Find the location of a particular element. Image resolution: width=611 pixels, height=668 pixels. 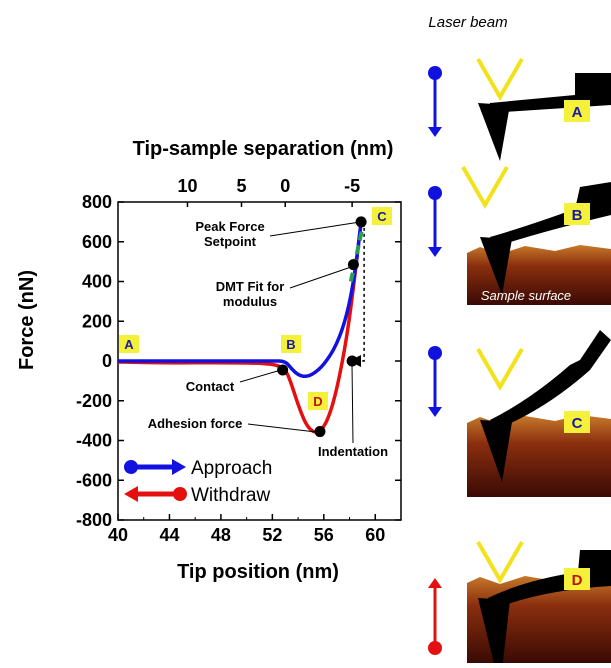

panel-label-a: A is located at coordinates (577, 112).